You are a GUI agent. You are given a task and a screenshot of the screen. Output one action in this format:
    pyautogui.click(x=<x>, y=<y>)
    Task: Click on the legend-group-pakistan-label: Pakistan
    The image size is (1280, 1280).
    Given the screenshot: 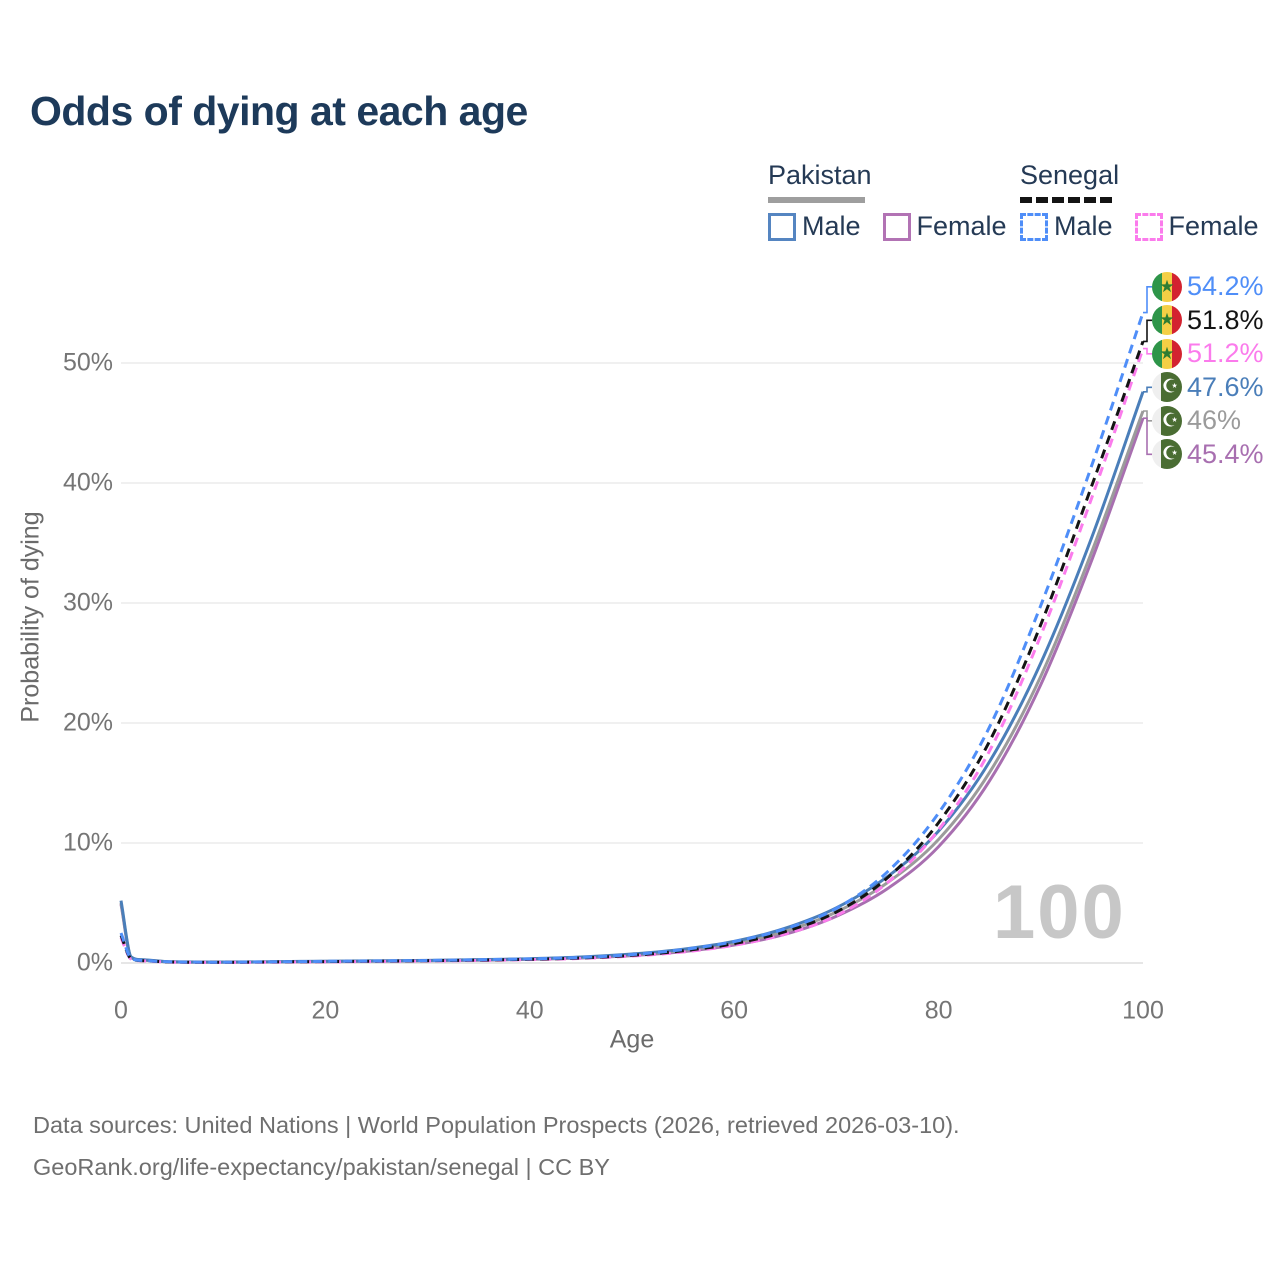 What is the action you would take?
    pyautogui.click(x=820, y=175)
    